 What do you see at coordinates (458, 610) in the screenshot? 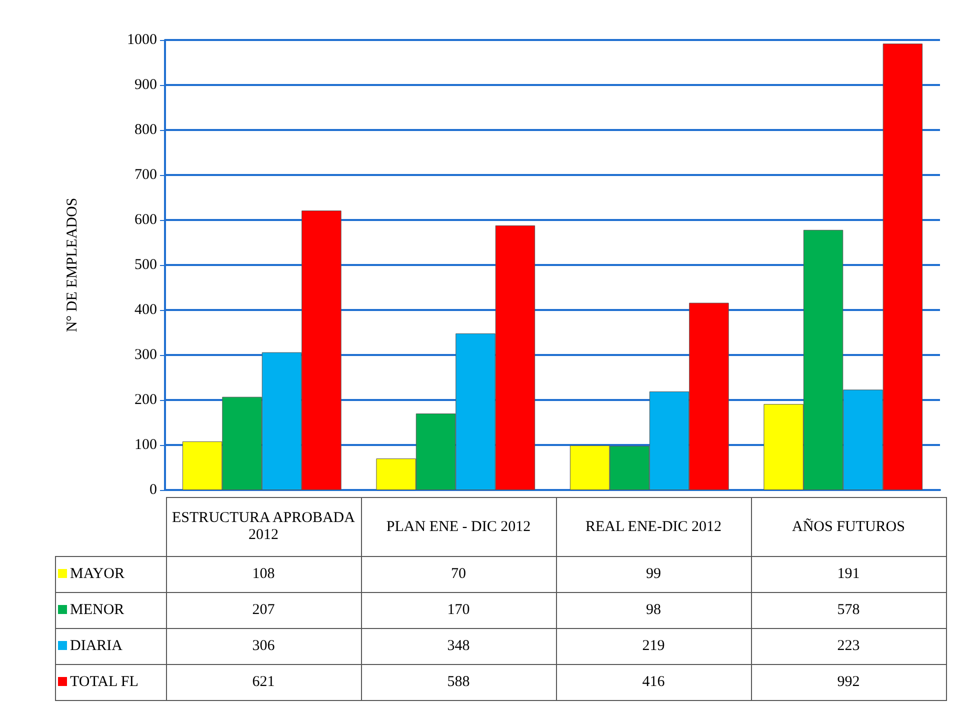
I see `data-label: 170` at bounding box center [458, 610].